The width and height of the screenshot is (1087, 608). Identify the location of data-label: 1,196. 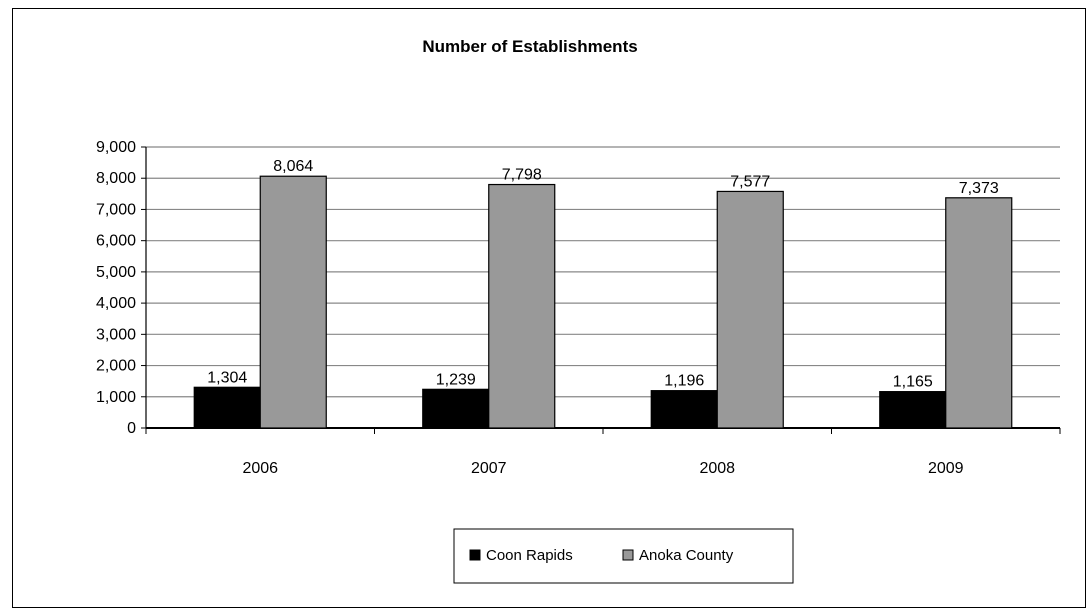
(684, 381).